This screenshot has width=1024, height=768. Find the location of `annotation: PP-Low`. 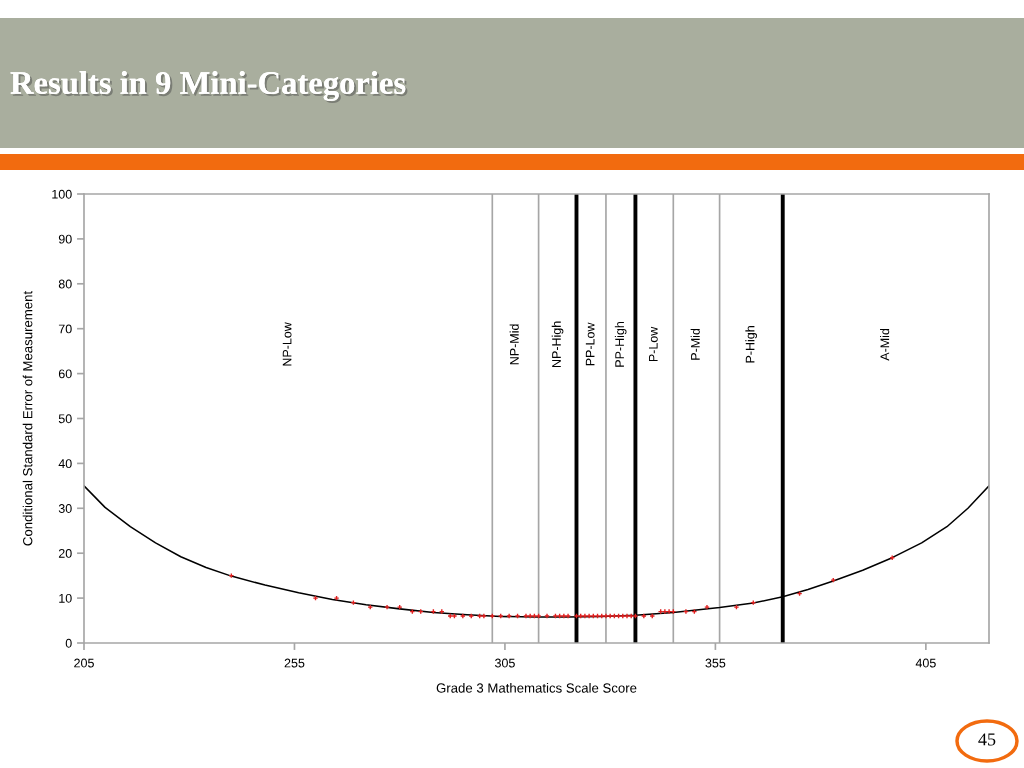

annotation: PP-Low is located at coordinates (590, 344).